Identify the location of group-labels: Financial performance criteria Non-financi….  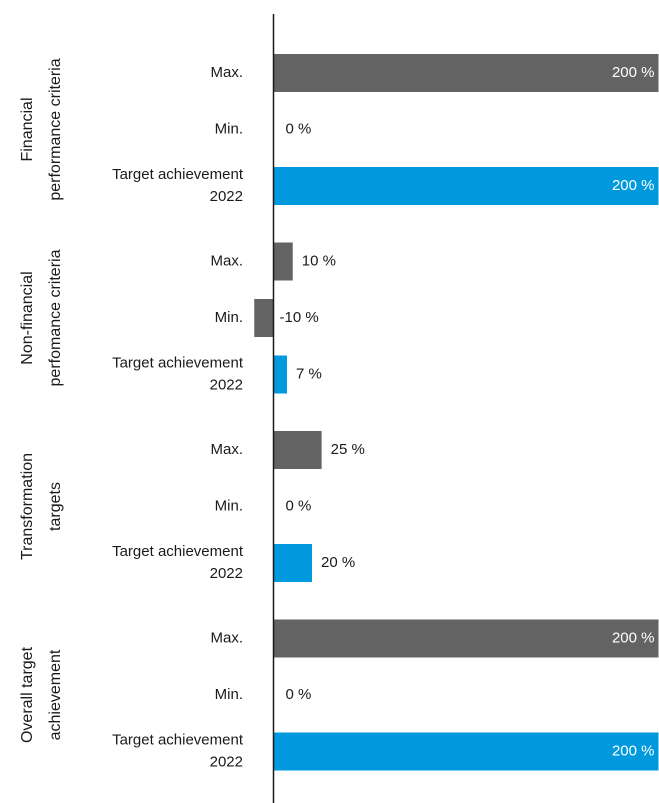
(41, 400).